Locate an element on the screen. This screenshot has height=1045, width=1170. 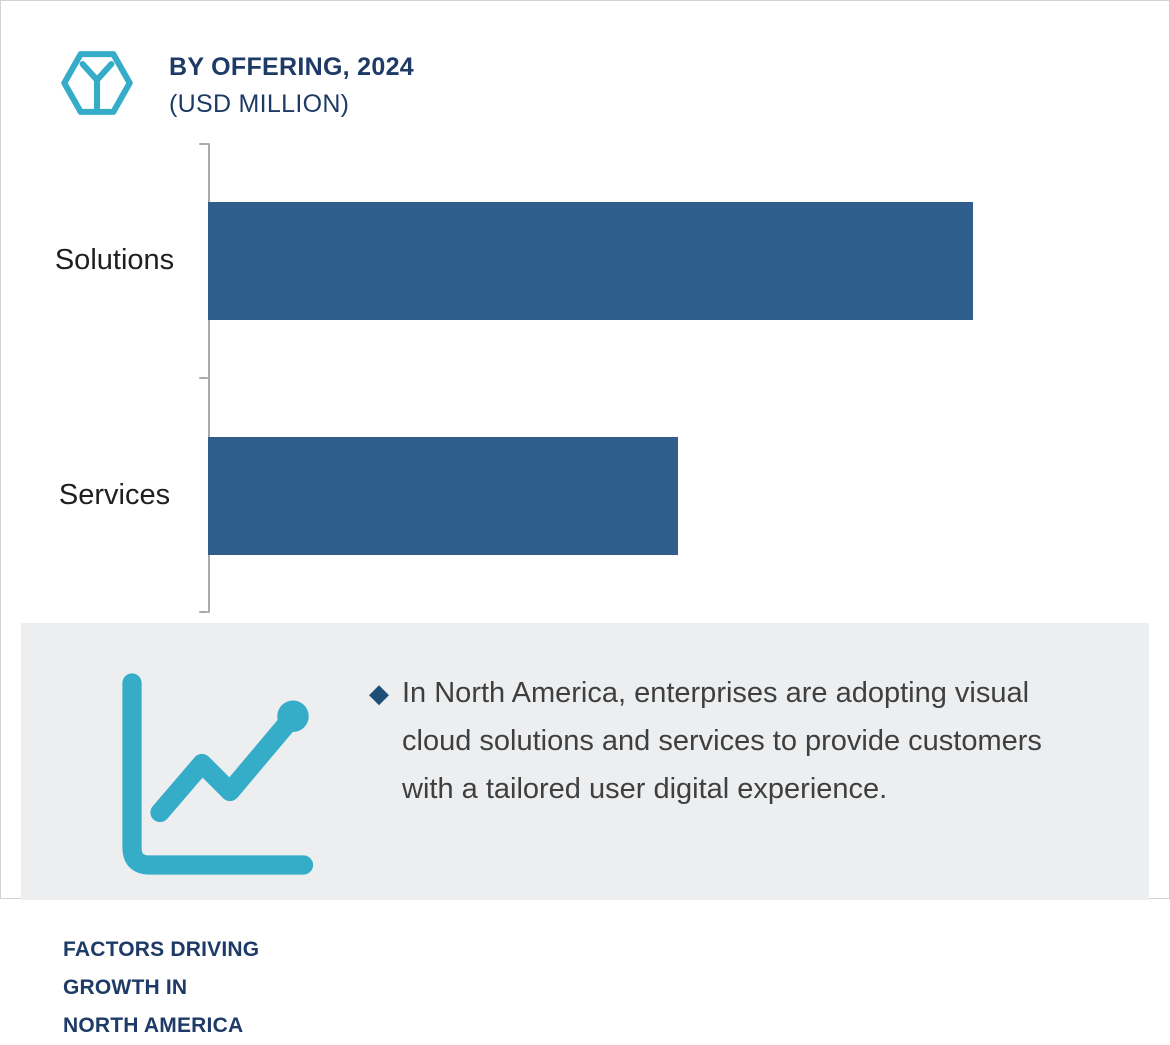
panel-heading-line2: GROWTH IN is located at coordinates (125, 987).